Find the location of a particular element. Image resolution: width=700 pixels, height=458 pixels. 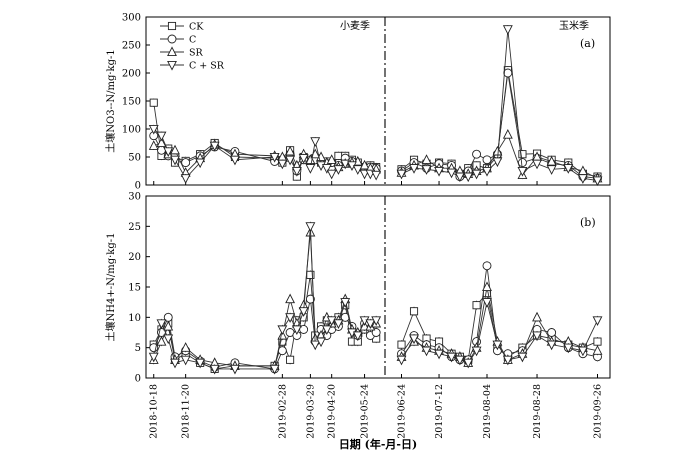

legend-label: C is located at coordinates (192, 40).